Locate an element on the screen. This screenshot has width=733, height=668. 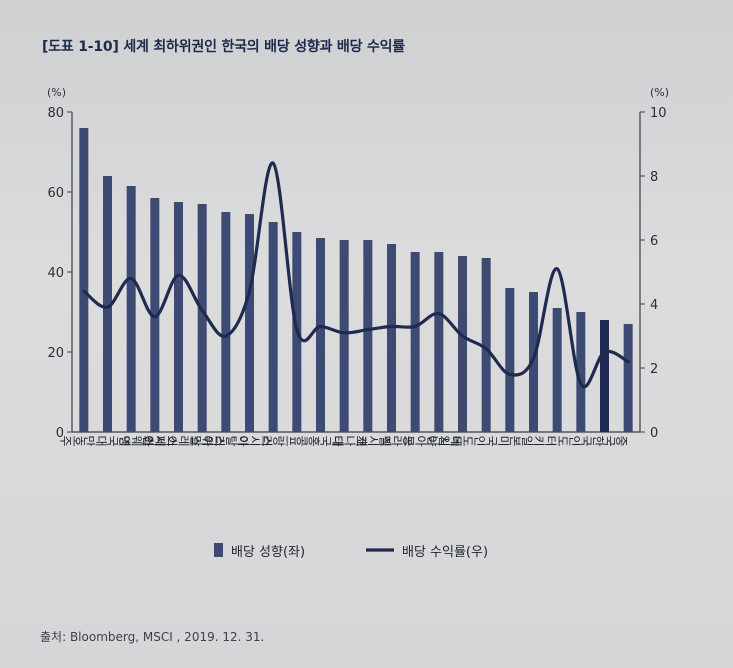
x-label-러시아: 러시아 is located at coordinates (255, 441).